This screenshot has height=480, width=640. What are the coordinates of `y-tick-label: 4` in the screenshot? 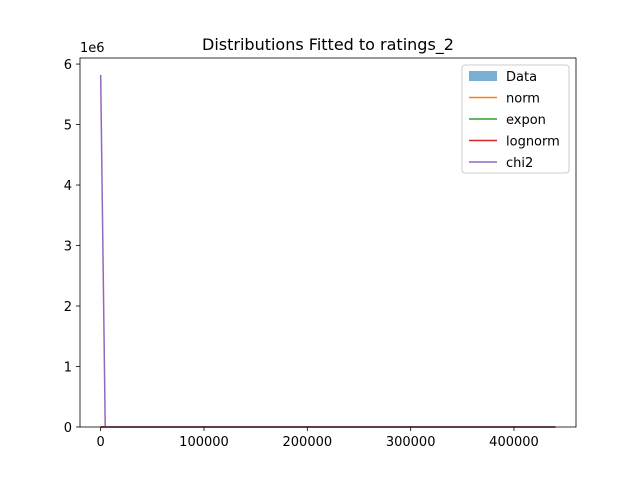 It's located at (68, 186).